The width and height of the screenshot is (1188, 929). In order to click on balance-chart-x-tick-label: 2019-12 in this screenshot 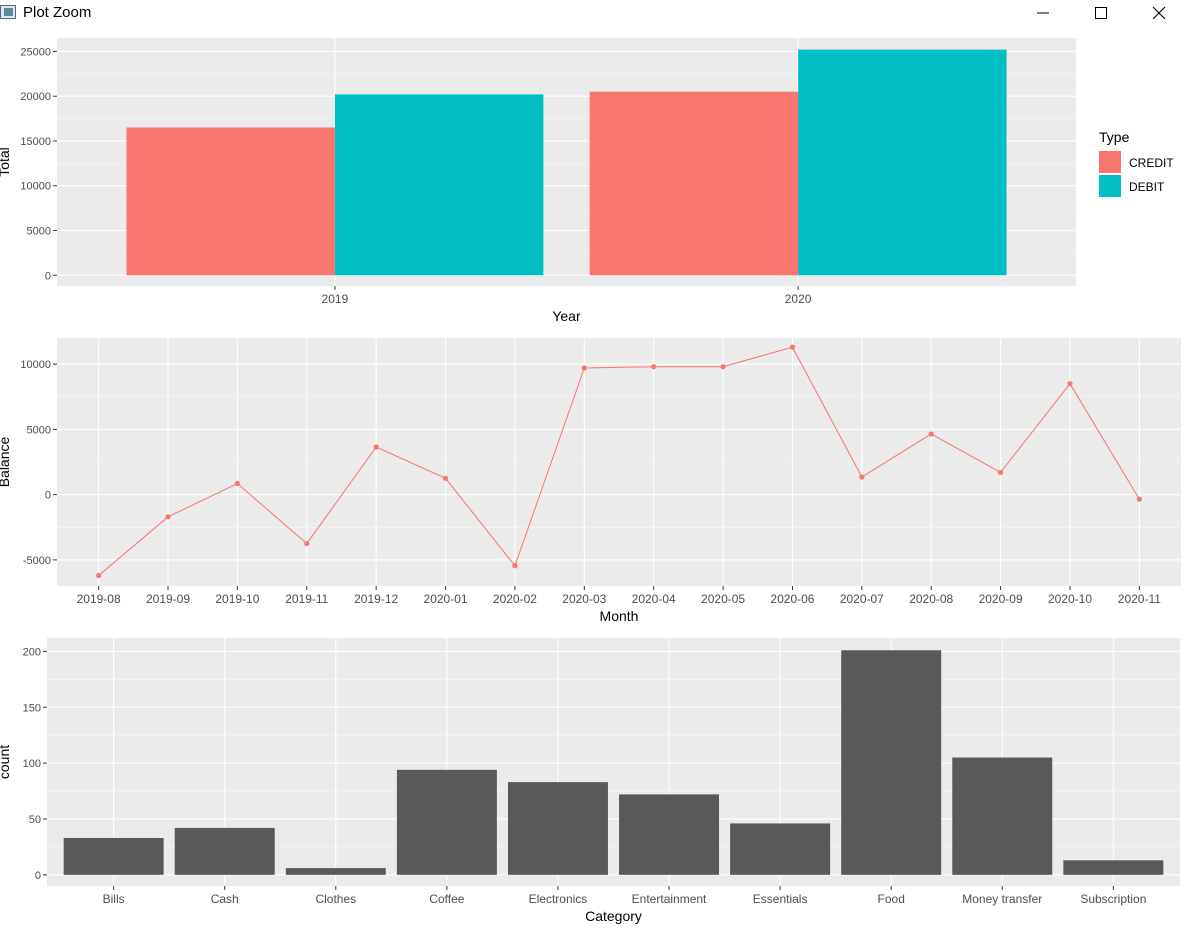, I will do `click(376, 599)`.